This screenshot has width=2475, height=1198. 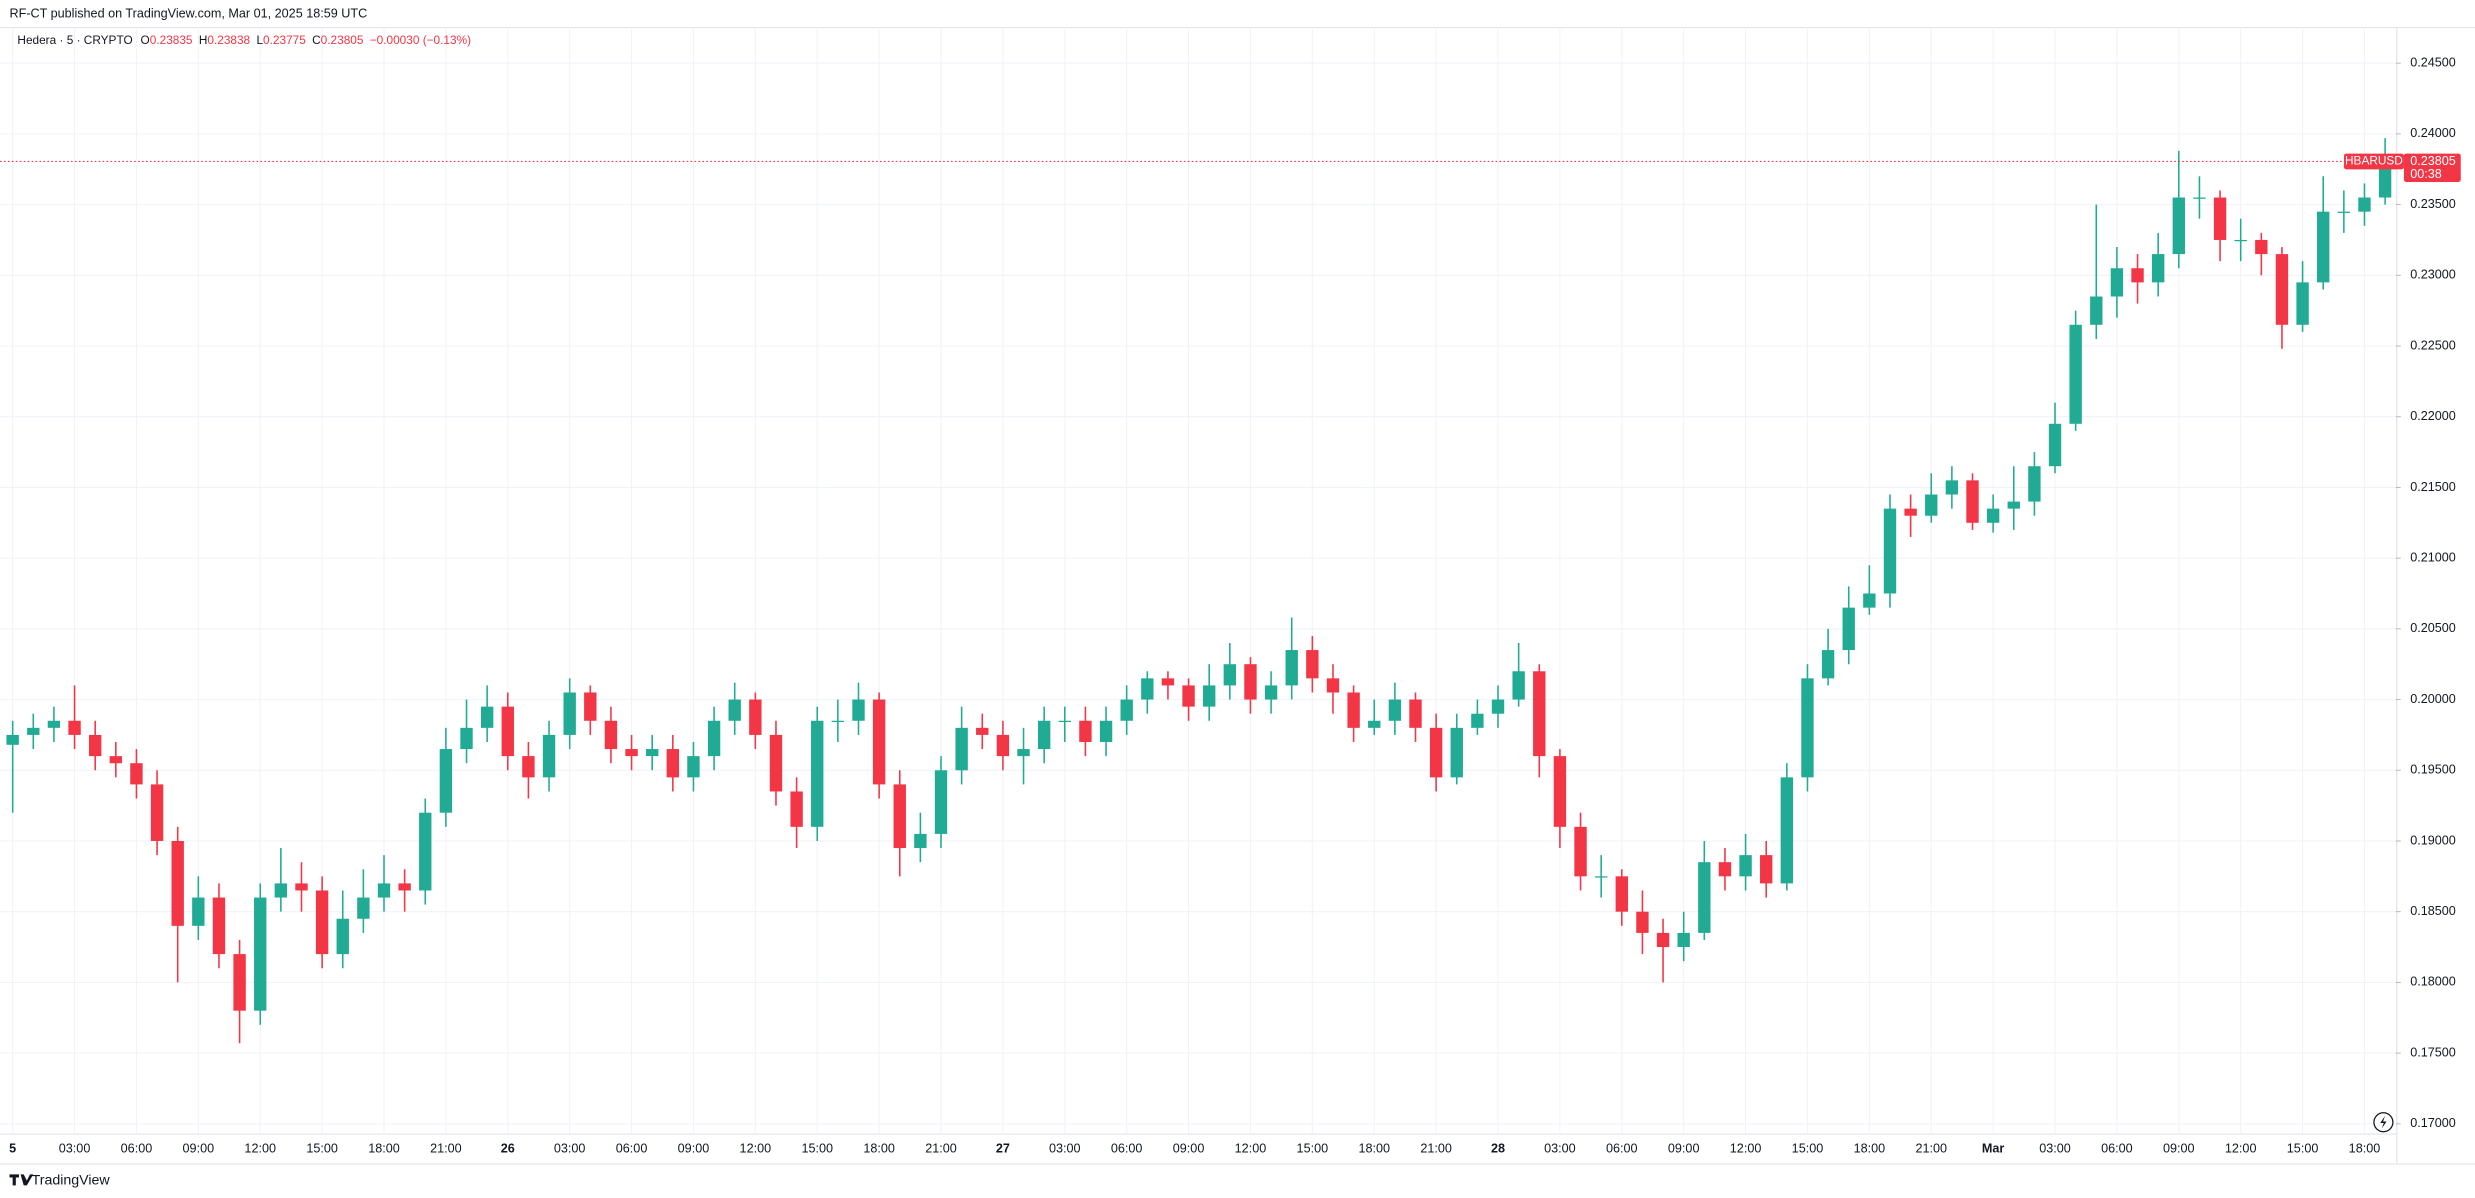 What do you see at coordinates (632, 1148) in the screenshot?
I see `x-tick-label: 06:00` at bounding box center [632, 1148].